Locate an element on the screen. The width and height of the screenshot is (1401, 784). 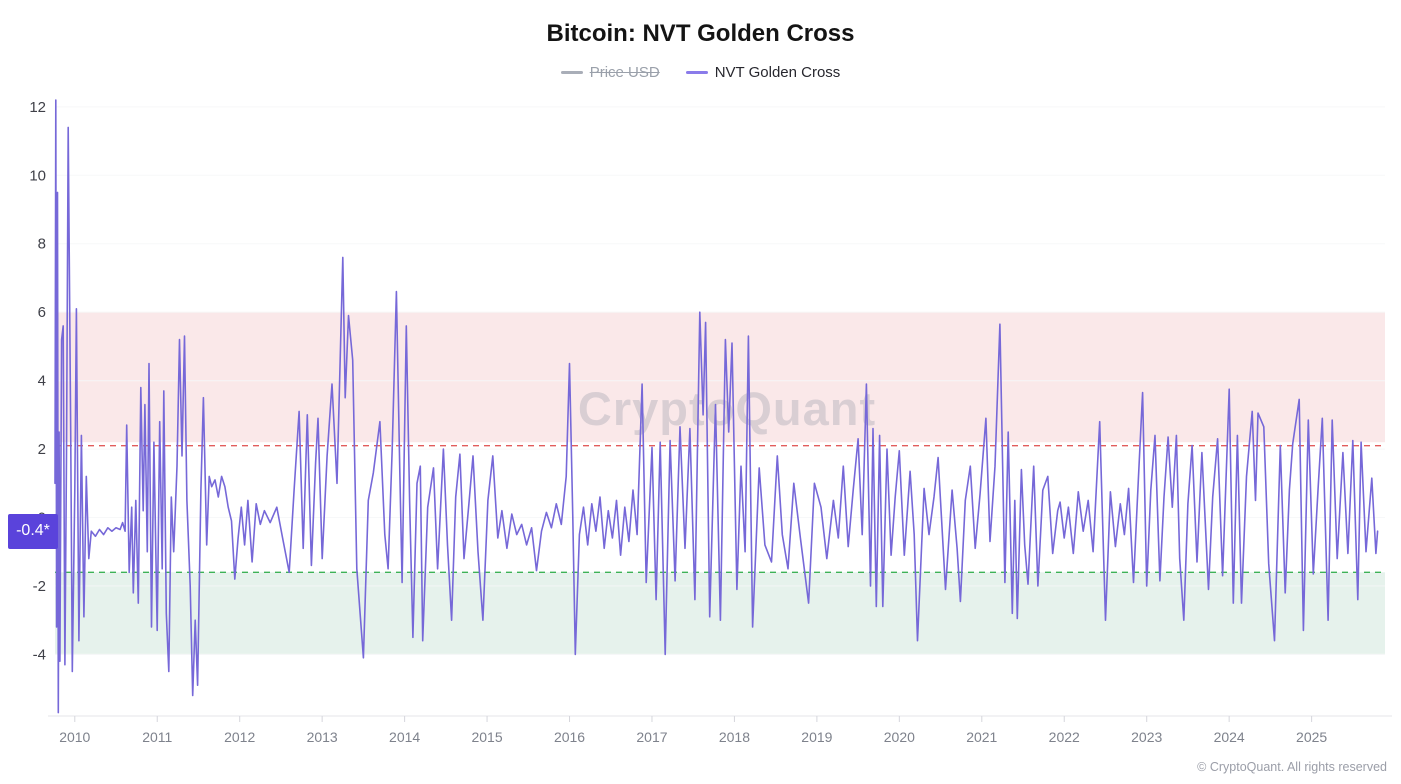
legend-label-nvt-golden-cross: NVT Golden Cross is located at coordinates (777, 72).